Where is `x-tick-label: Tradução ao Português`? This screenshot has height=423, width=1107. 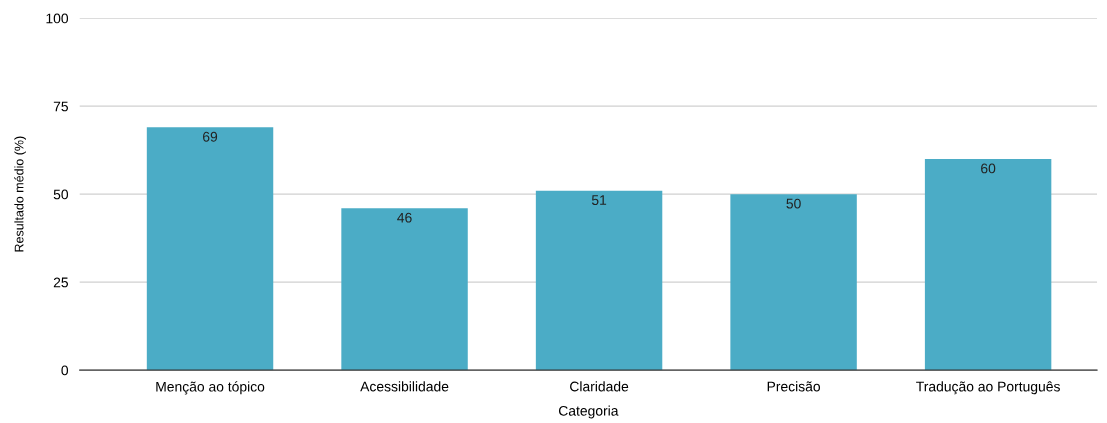
x-tick-label: Tradução ao Português is located at coordinates (988, 388).